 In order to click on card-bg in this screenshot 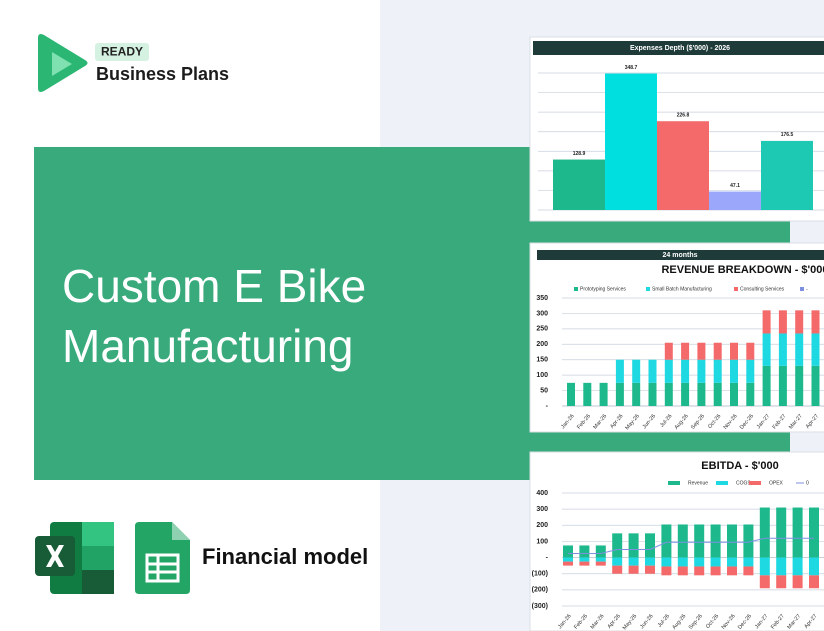, I will do `click(676, 337)`.